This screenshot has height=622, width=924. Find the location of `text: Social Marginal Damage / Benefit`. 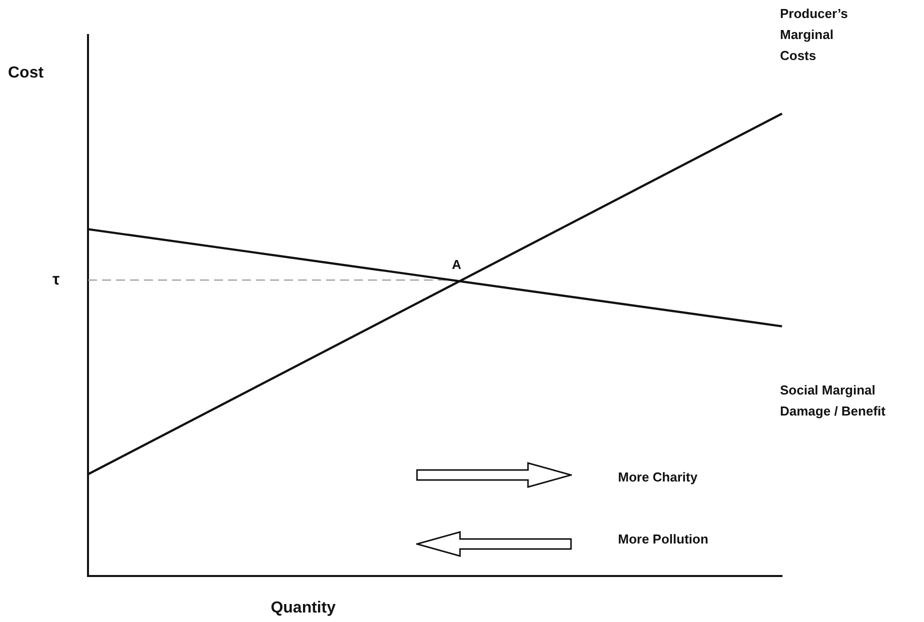

text: Social Marginal Damage / Benefit is located at coordinates (833, 400).